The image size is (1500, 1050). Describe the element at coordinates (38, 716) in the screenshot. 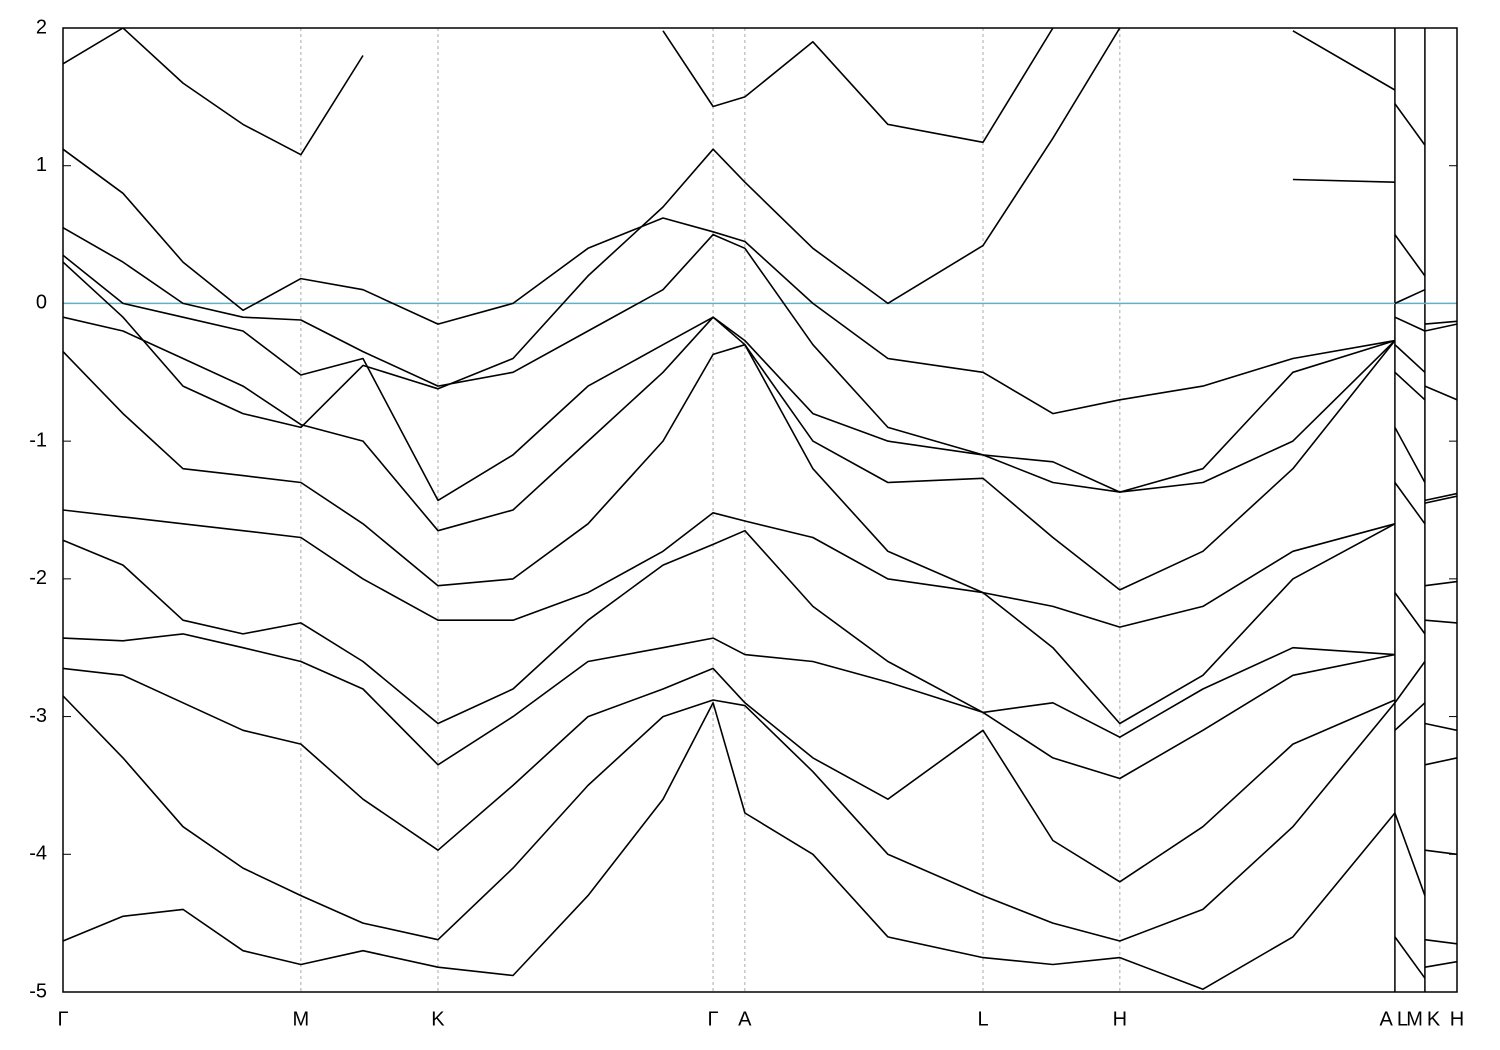

I see `y-tick-label: -3` at that location.